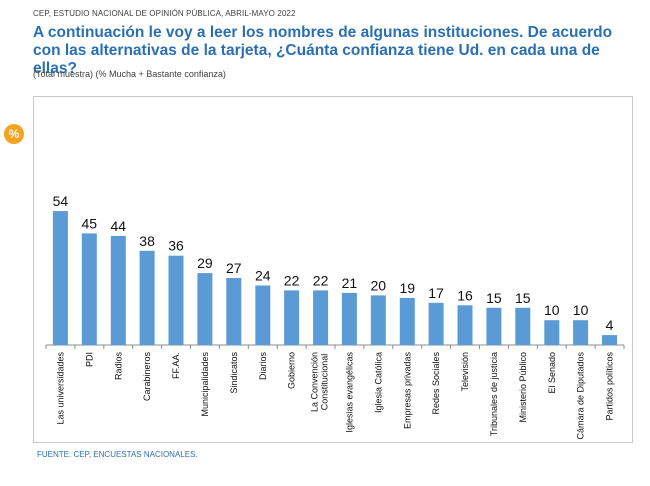 This screenshot has height=486, width=650. I want to click on category-label: Televisión, so click(465, 372).